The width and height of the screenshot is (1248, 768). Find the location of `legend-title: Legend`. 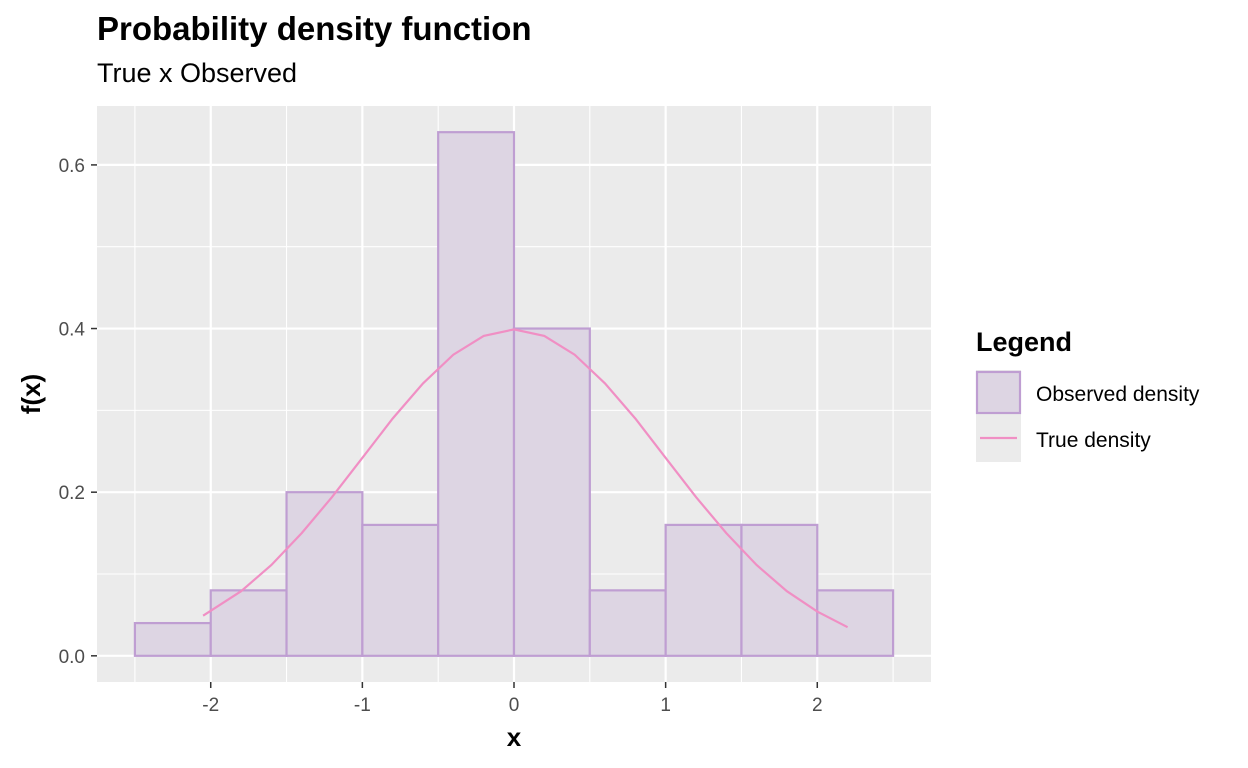

legend-title: Legend is located at coordinates (1024, 342).